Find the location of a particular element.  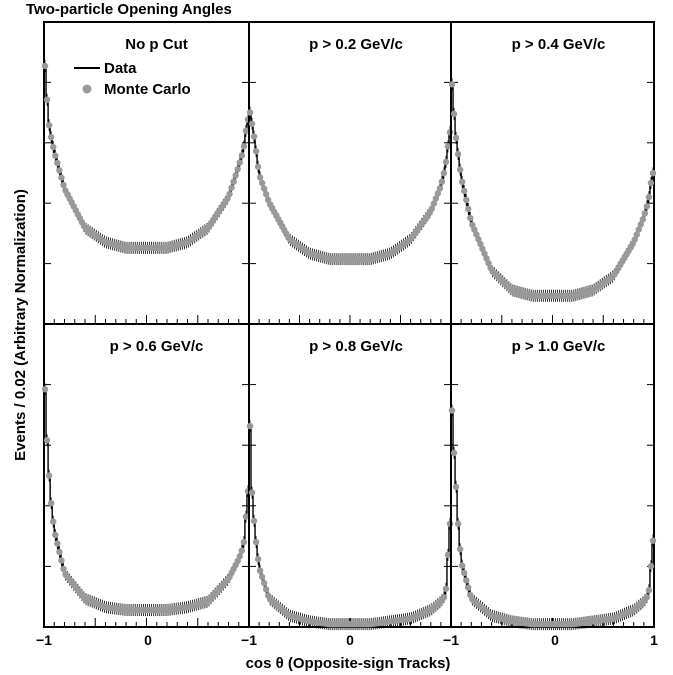

legend-monte-carlo-label: Monte Carlo is located at coordinates (147, 89).